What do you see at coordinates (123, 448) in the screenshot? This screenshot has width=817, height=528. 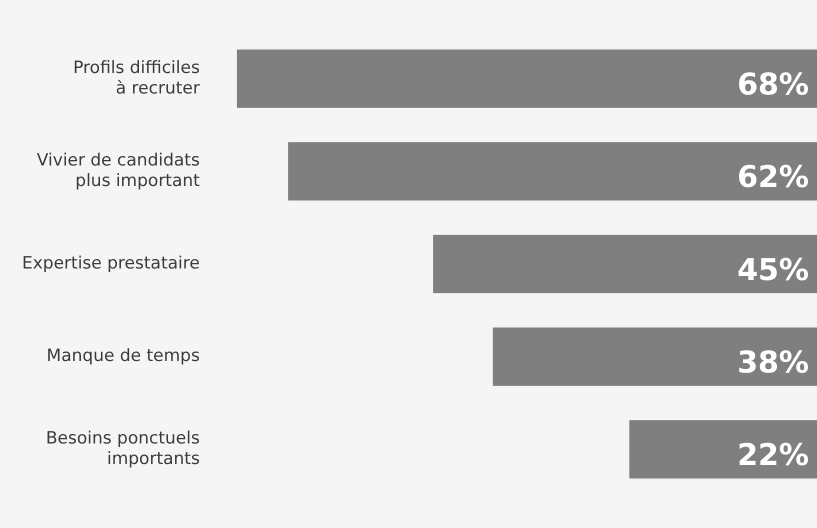 I see `y-tick-label: Besoins ponctuels importants` at bounding box center [123, 448].